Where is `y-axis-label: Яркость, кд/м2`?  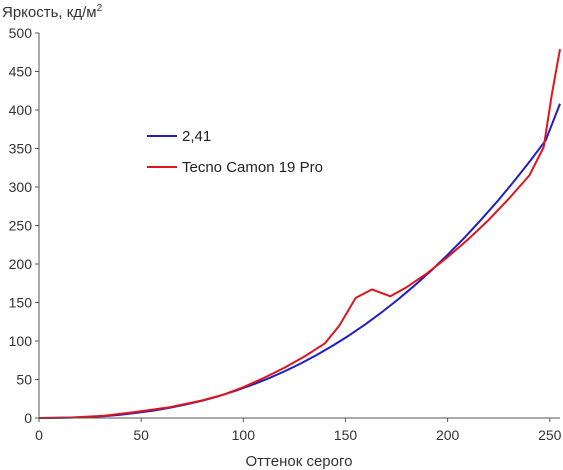
y-axis-label: Яркость, кд/м2 is located at coordinates (52, 12).